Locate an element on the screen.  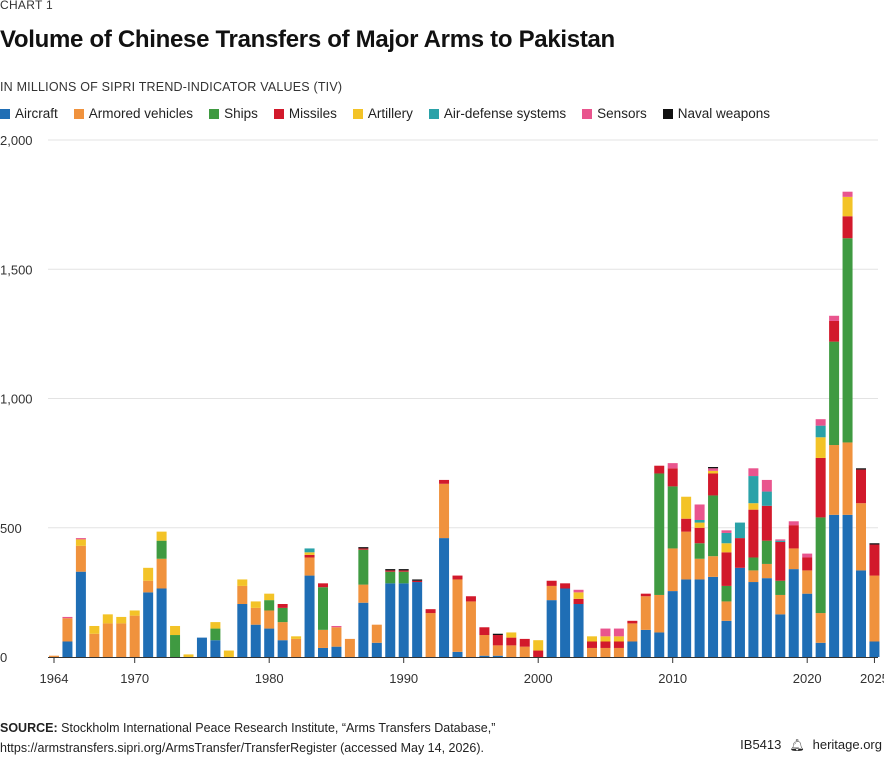
legend-item-air-defense-systems: Air-defense systems is located at coordinates (497, 113).